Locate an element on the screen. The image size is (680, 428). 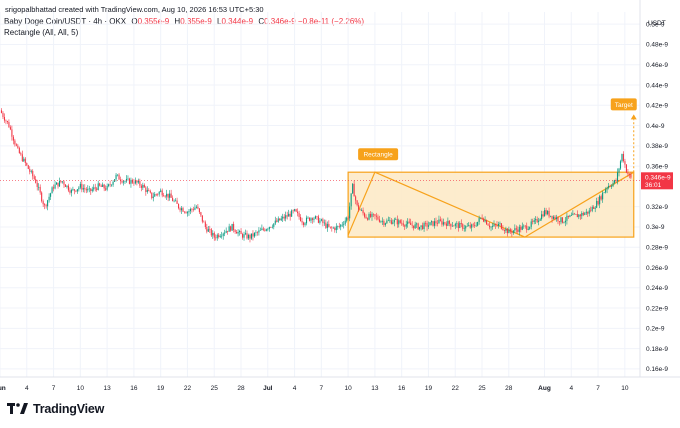
indicator-legend: Rectangle (All, All, 5) is located at coordinates (41, 32).